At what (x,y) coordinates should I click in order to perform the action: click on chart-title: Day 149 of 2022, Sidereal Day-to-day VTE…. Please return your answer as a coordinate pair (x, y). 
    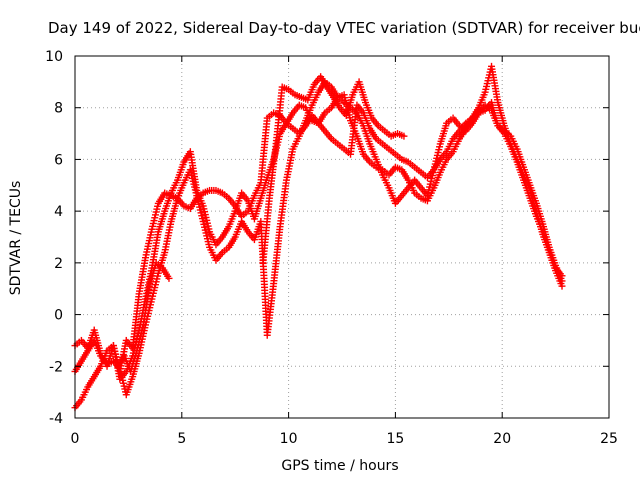
    Looking at the image, I should click on (344, 28).